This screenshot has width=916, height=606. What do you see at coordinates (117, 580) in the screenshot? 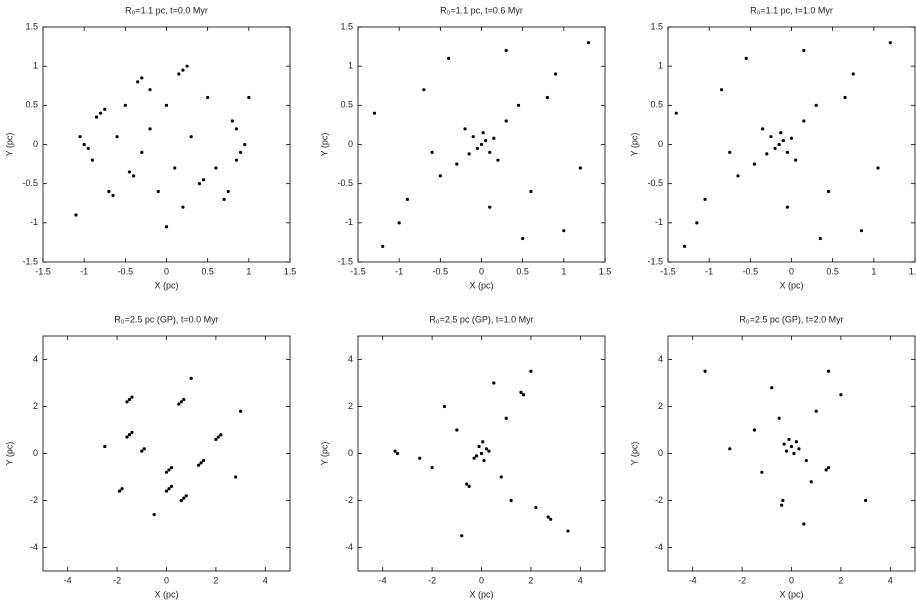
I see `x-tick-label: -2` at bounding box center [117, 580].